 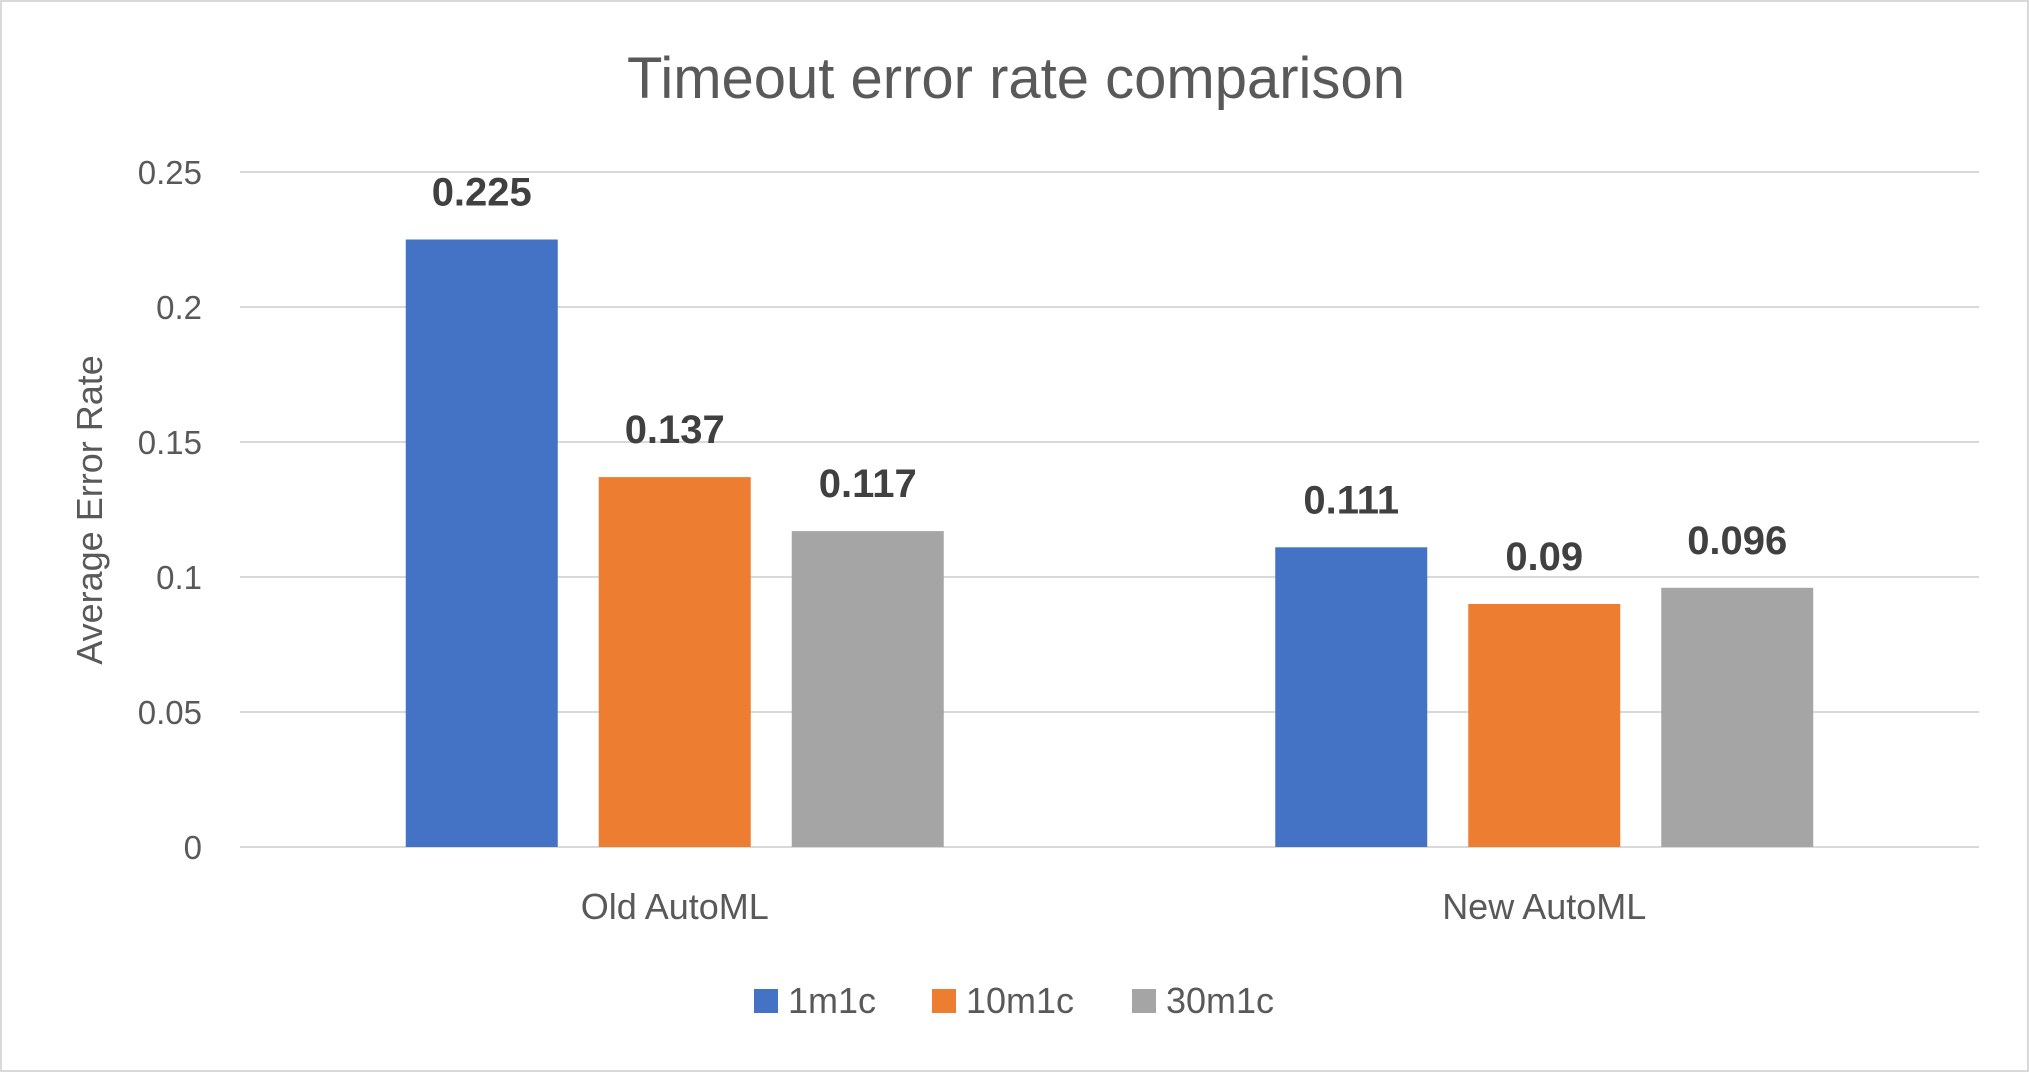 What do you see at coordinates (675, 430) in the screenshot?
I see `data-label: 0.137` at bounding box center [675, 430].